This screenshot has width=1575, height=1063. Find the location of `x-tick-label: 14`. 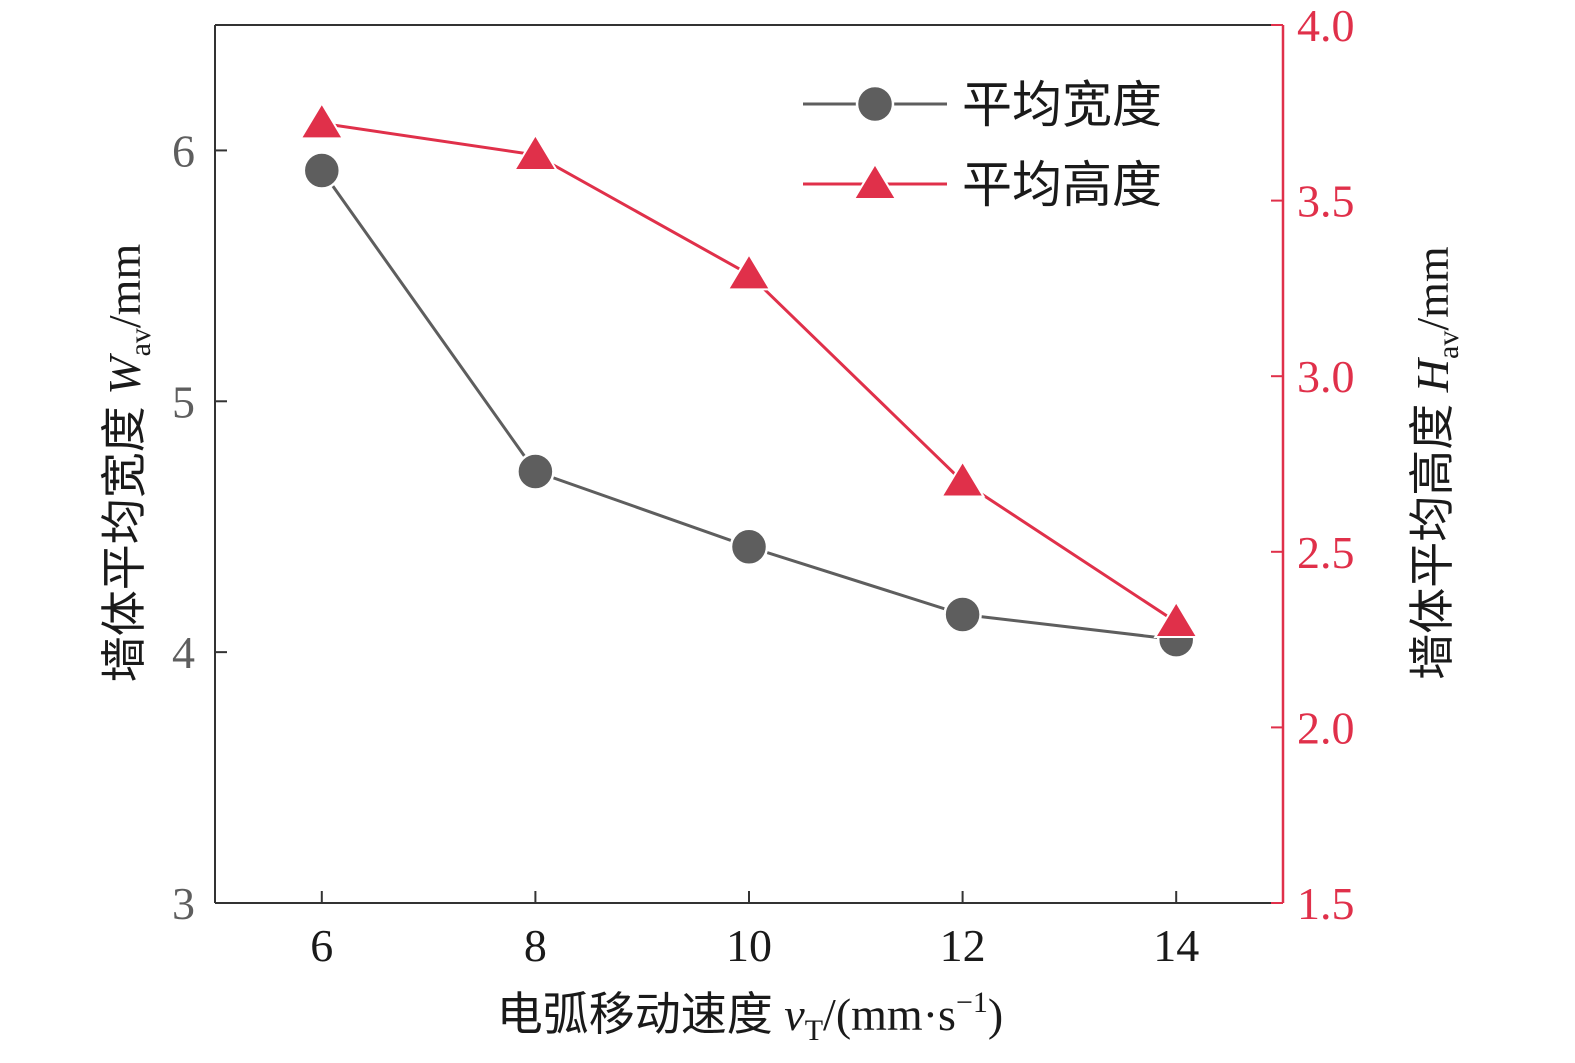

x-tick-label: 14 is located at coordinates (1176, 945).